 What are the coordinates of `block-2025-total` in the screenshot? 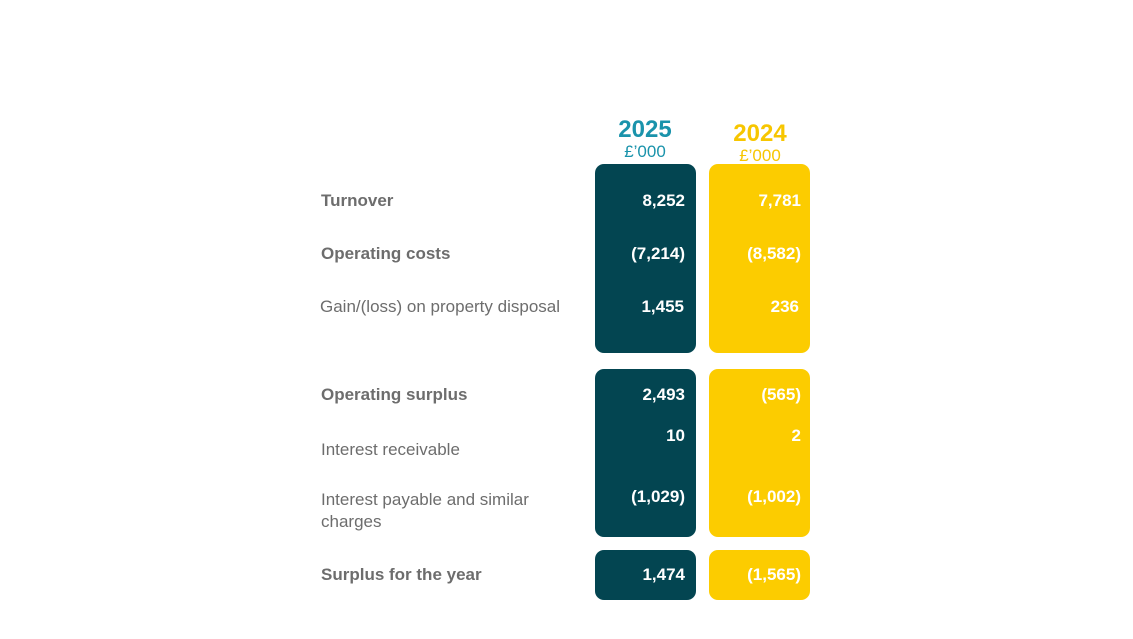 It's located at (645, 575).